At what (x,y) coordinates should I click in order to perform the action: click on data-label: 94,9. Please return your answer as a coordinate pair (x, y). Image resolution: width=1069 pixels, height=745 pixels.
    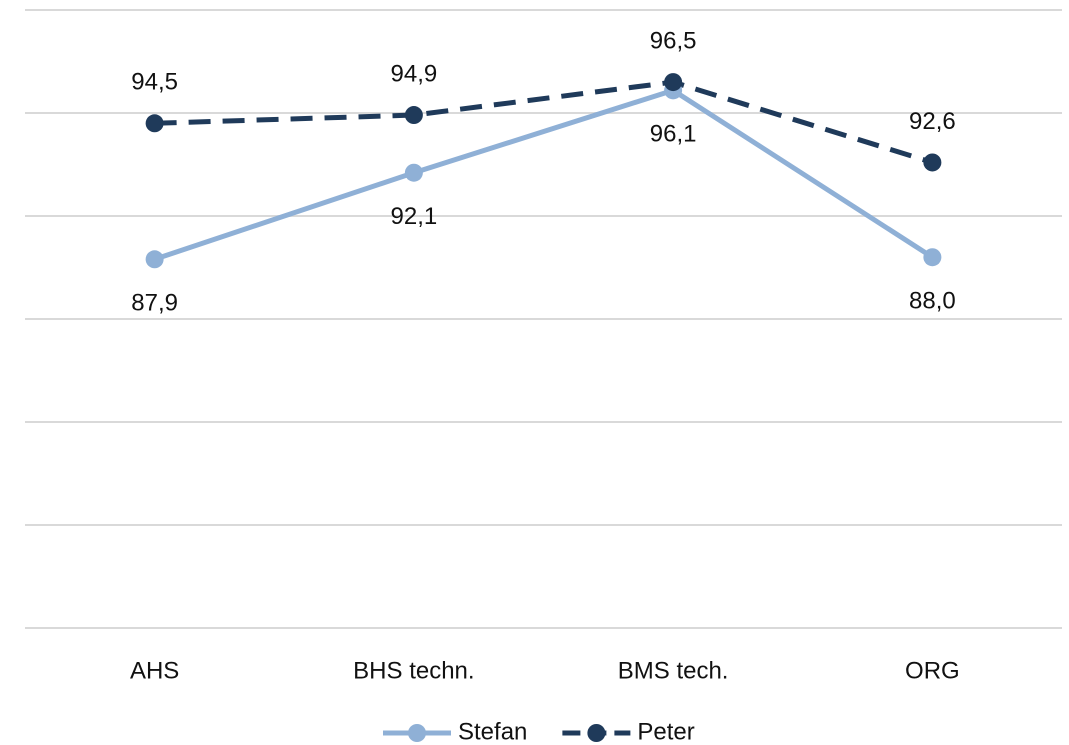
    Looking at the image, I should click on (414, 73).